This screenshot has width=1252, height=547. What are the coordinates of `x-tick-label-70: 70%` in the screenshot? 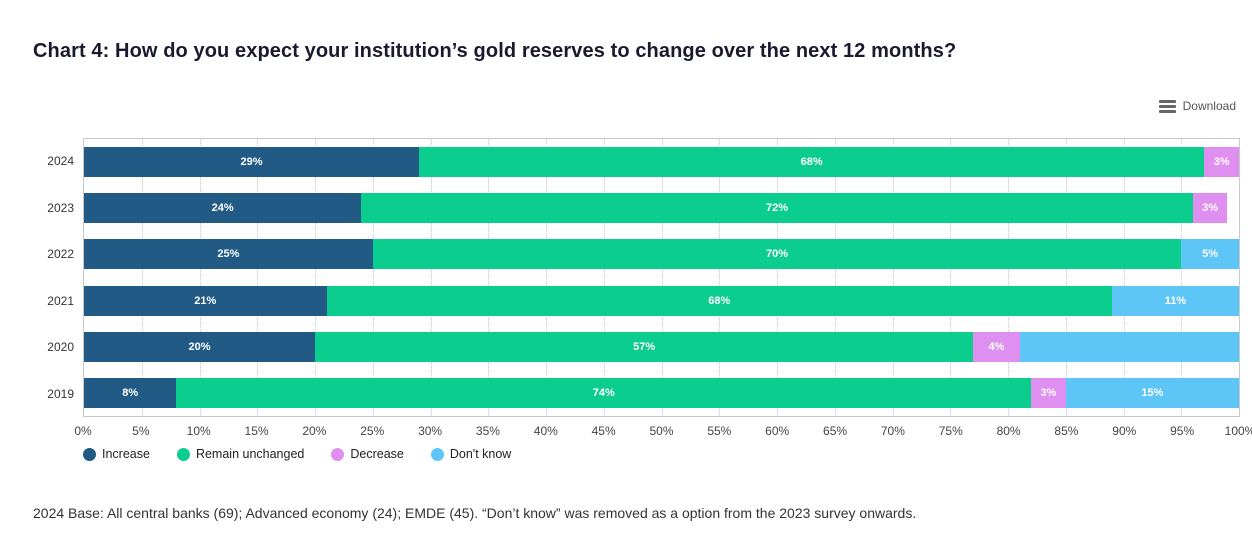 It's located at (892, 431).